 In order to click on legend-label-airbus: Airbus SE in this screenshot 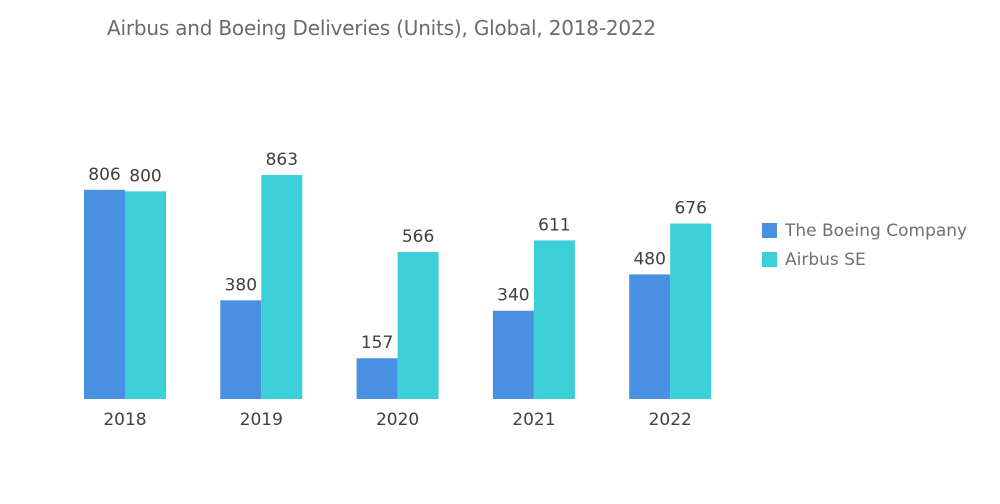, I will do `click(825, 259)`.